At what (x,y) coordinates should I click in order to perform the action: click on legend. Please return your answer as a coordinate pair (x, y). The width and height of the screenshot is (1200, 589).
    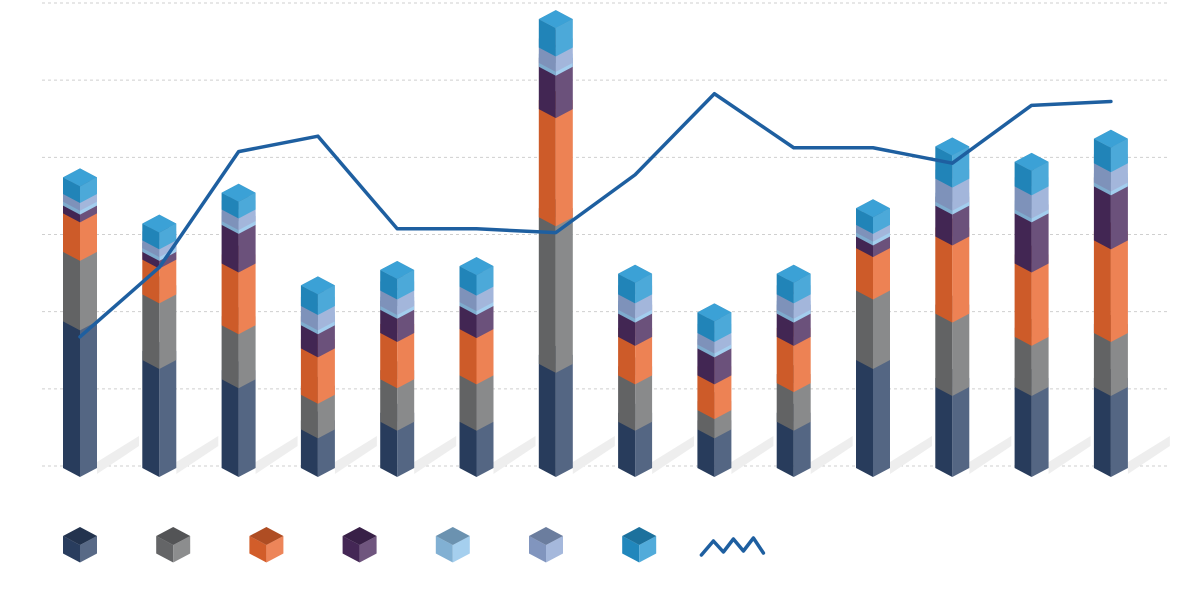
    Looking at the image, I should click on (414, 545).